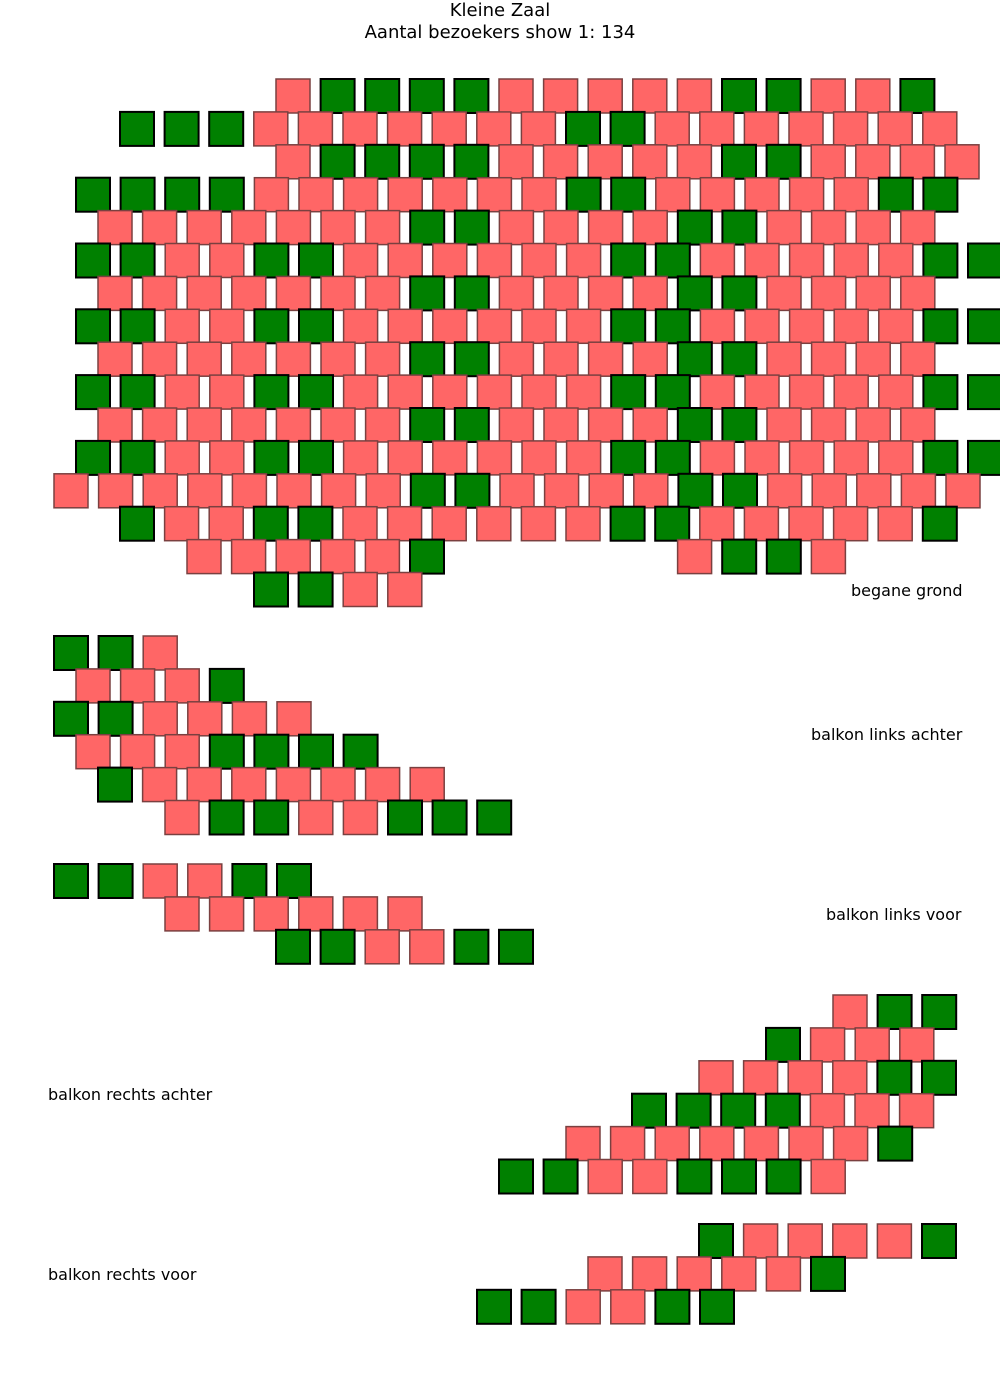 Image resolution: width=1000 pixels, height=1400 pixels. I want to click on section-balkon-links-voor, so click(293, 914).